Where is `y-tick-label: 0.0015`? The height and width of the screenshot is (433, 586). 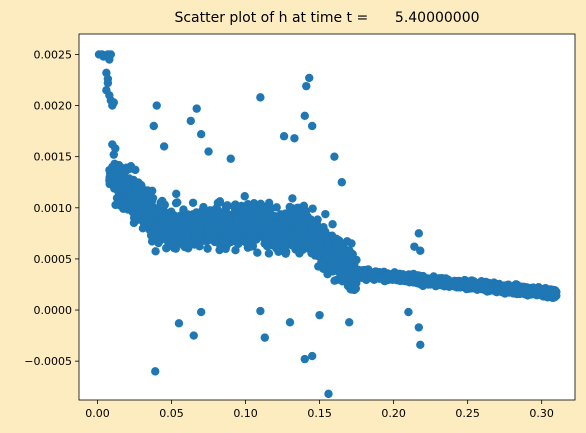 y-tick-label: 0.0015 is located at coordinates (53, 157).